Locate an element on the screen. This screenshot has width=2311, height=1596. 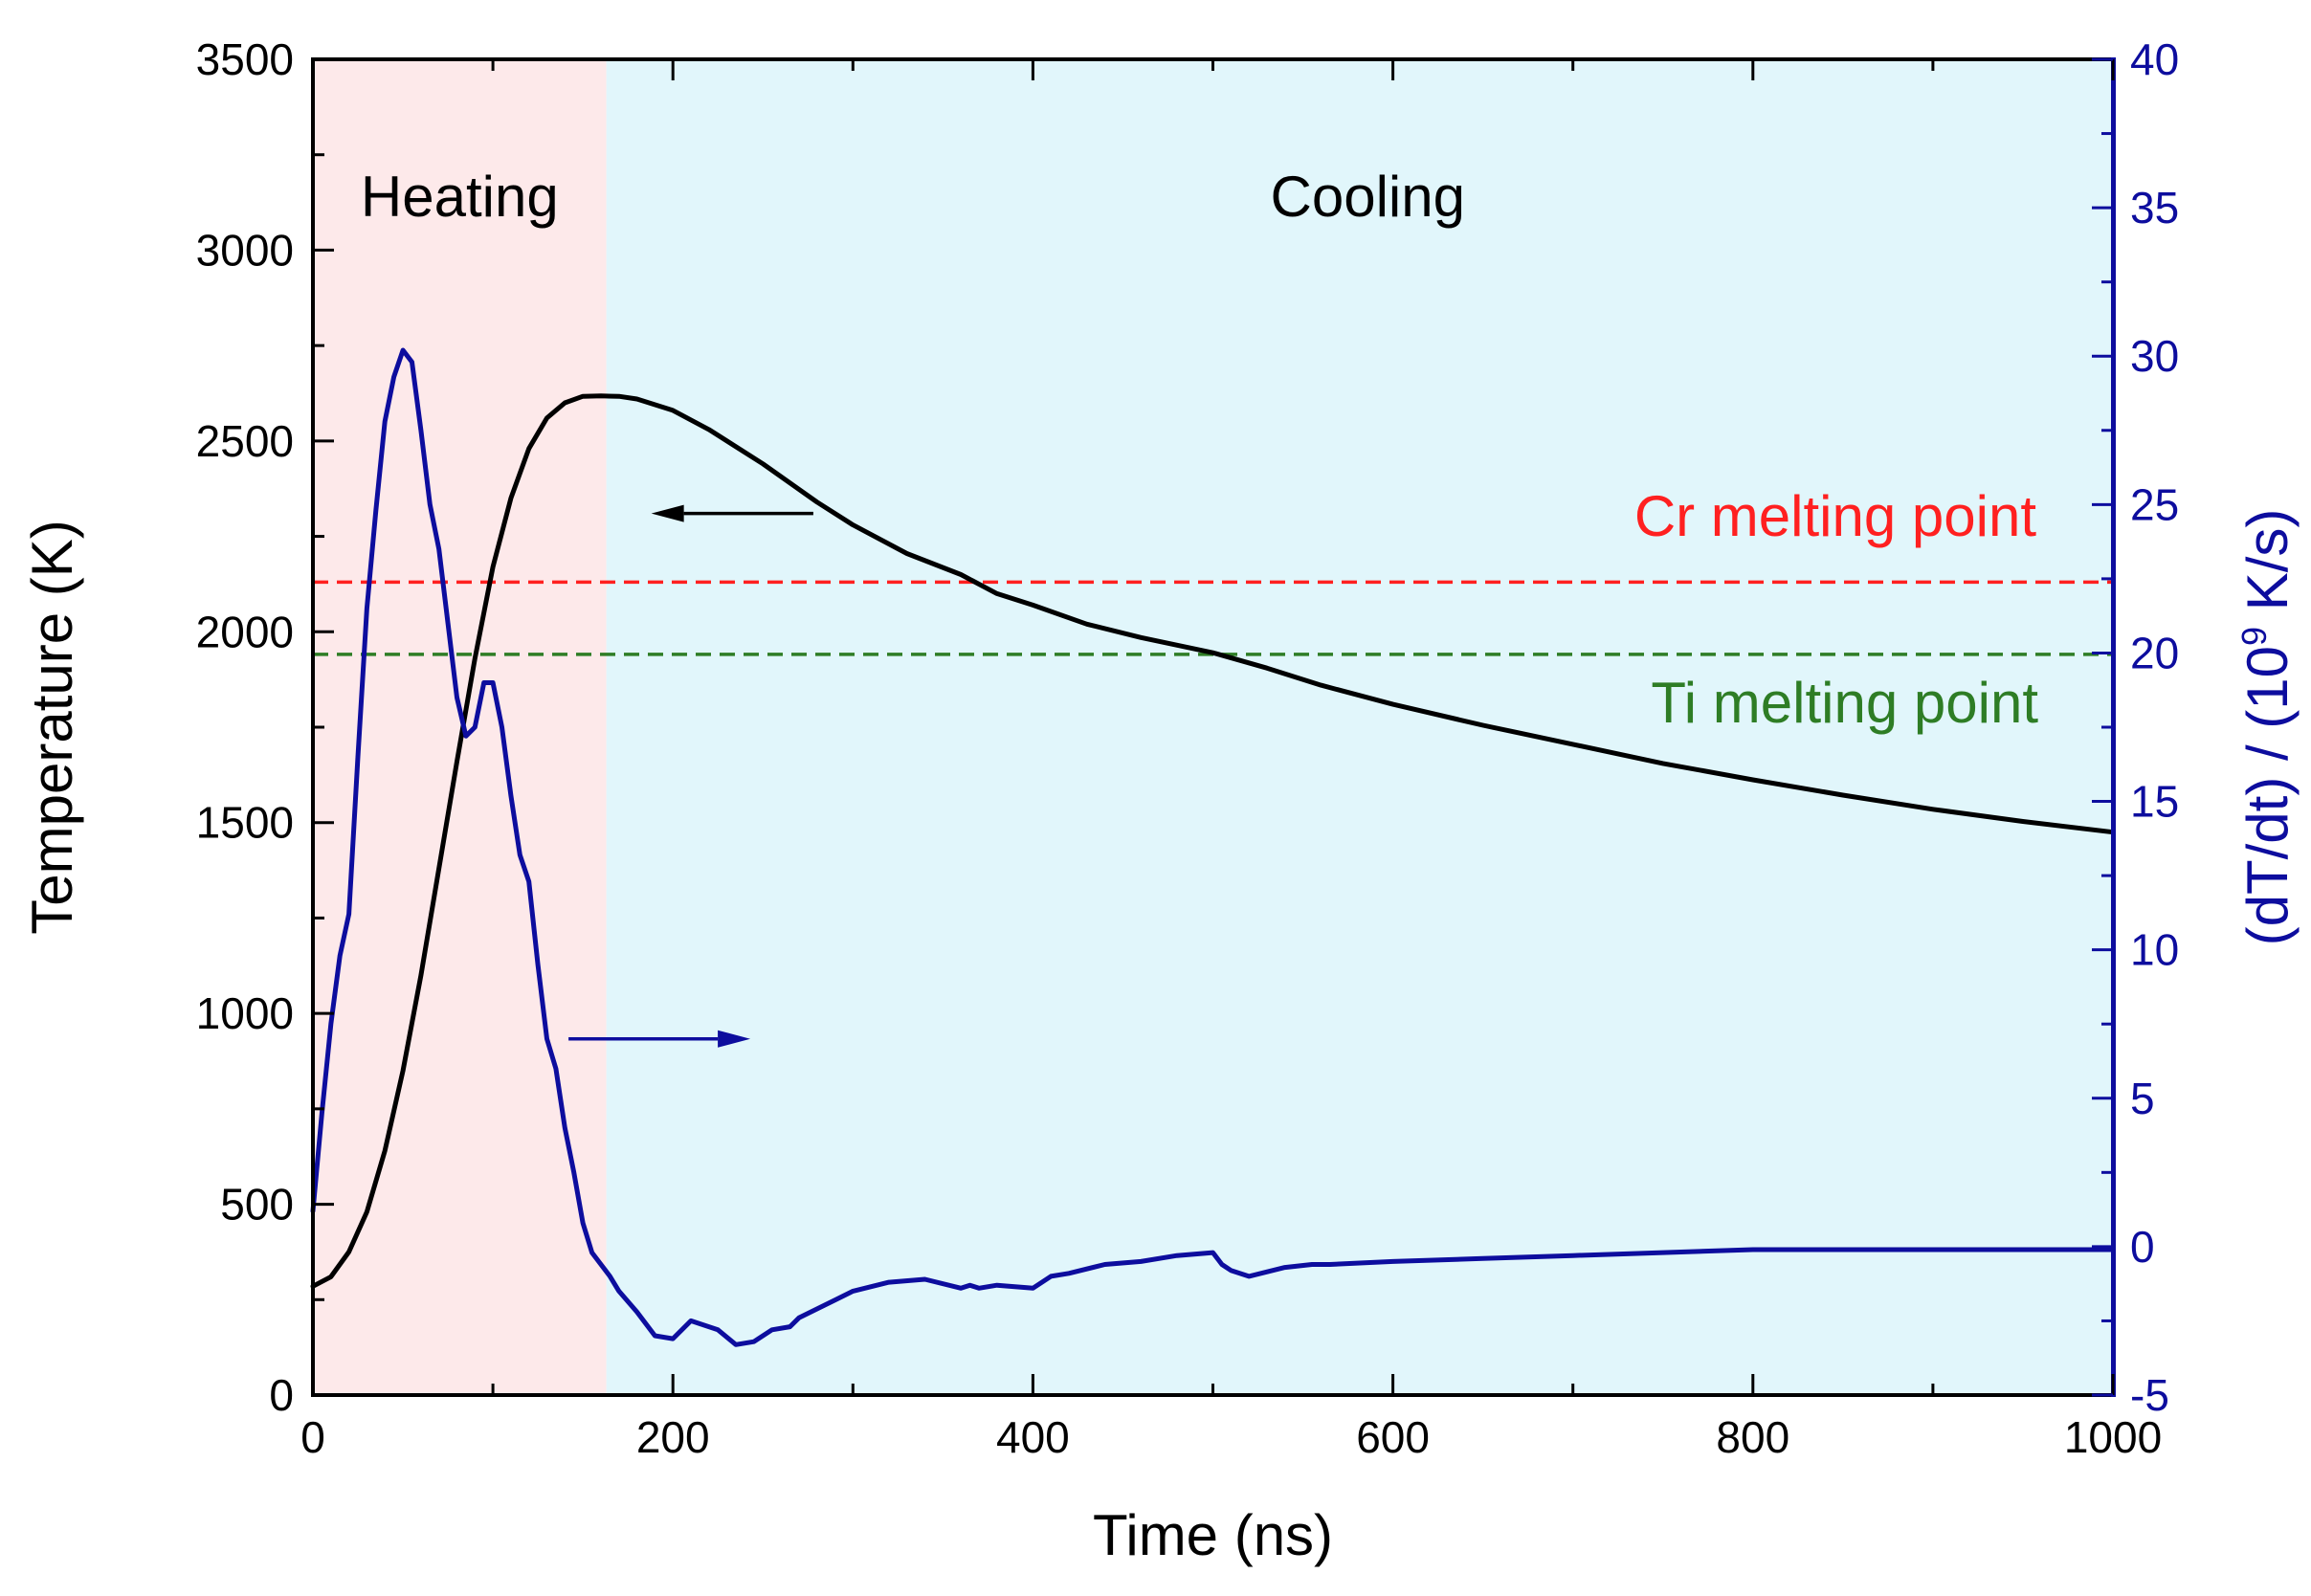
y-tick-label: 3500 is located at coordinates (245, 59).